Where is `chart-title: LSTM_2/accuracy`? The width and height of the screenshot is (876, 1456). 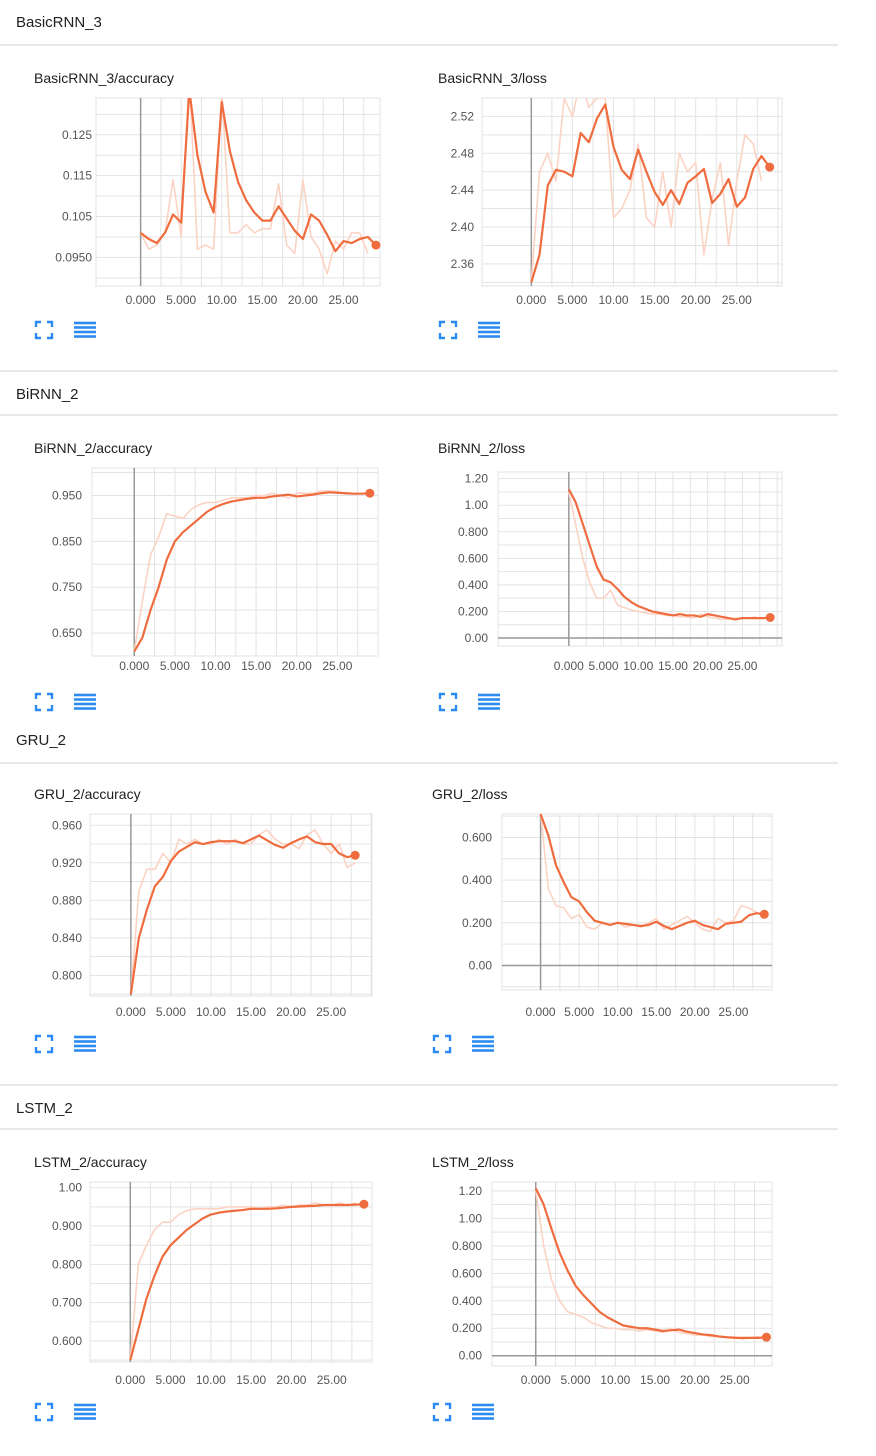 chart-title: LSTM_2/accuracy is located at coordinates (90, 1162).